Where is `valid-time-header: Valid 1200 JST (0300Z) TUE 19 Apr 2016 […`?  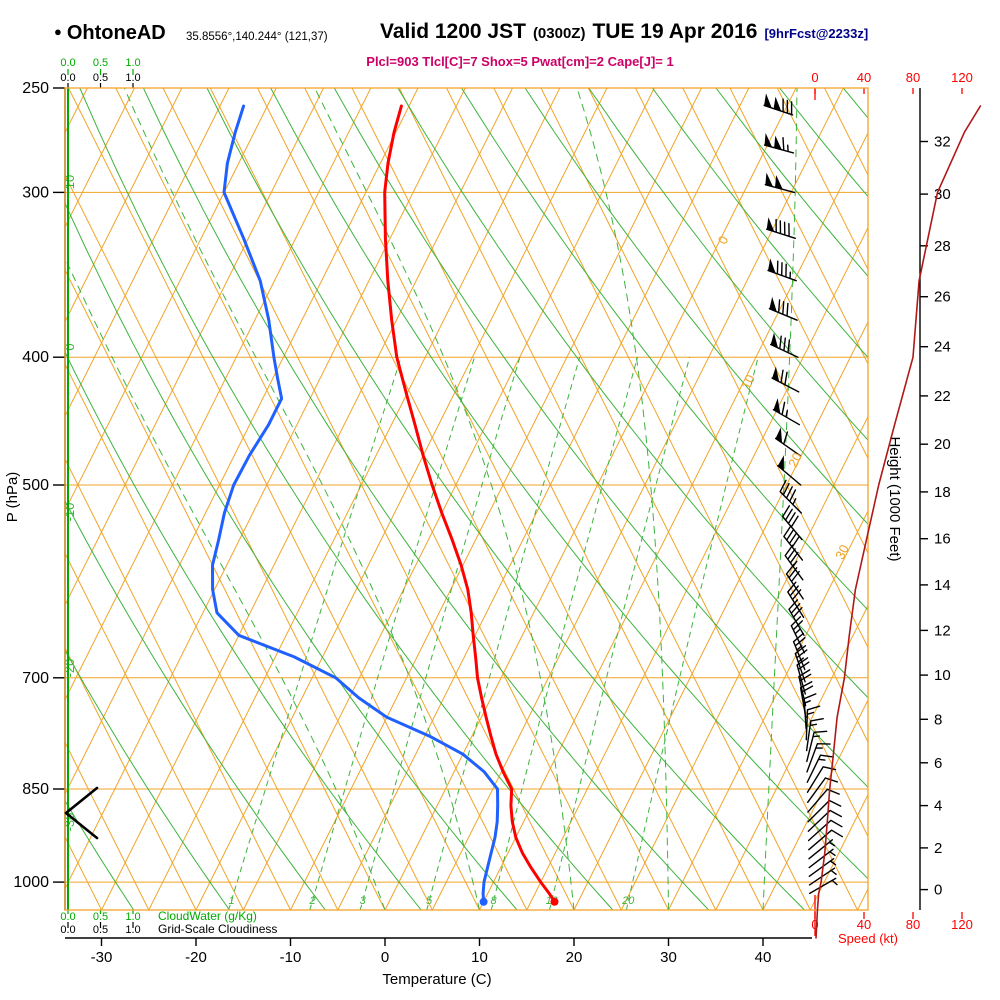 valid-time-header: Valid 1200 JST (0300Z) TUE 19 Apr 2016 [… is located at coordinates (624, 32).